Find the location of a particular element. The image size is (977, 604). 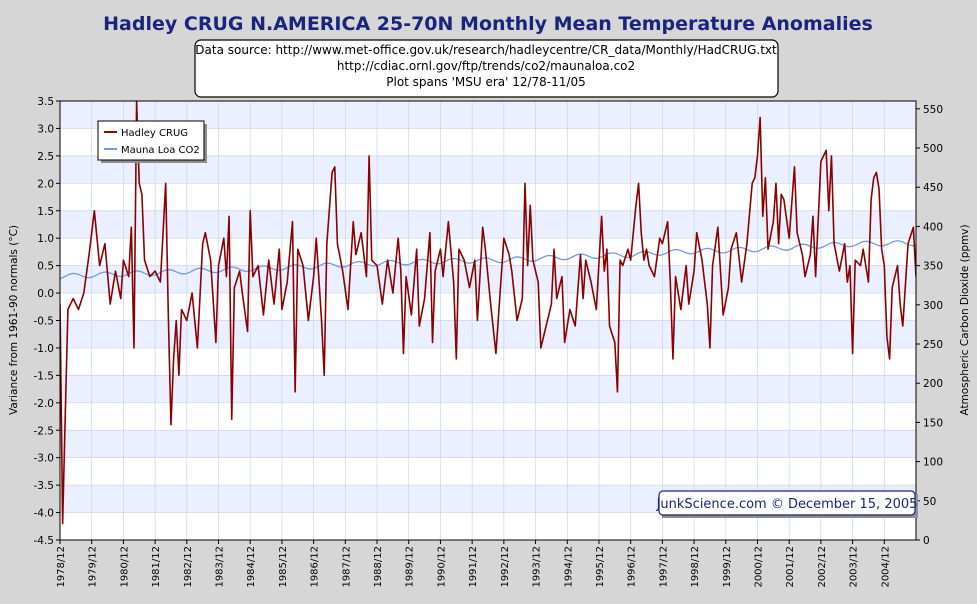

credit-frame is located at coordinates (787, 503).